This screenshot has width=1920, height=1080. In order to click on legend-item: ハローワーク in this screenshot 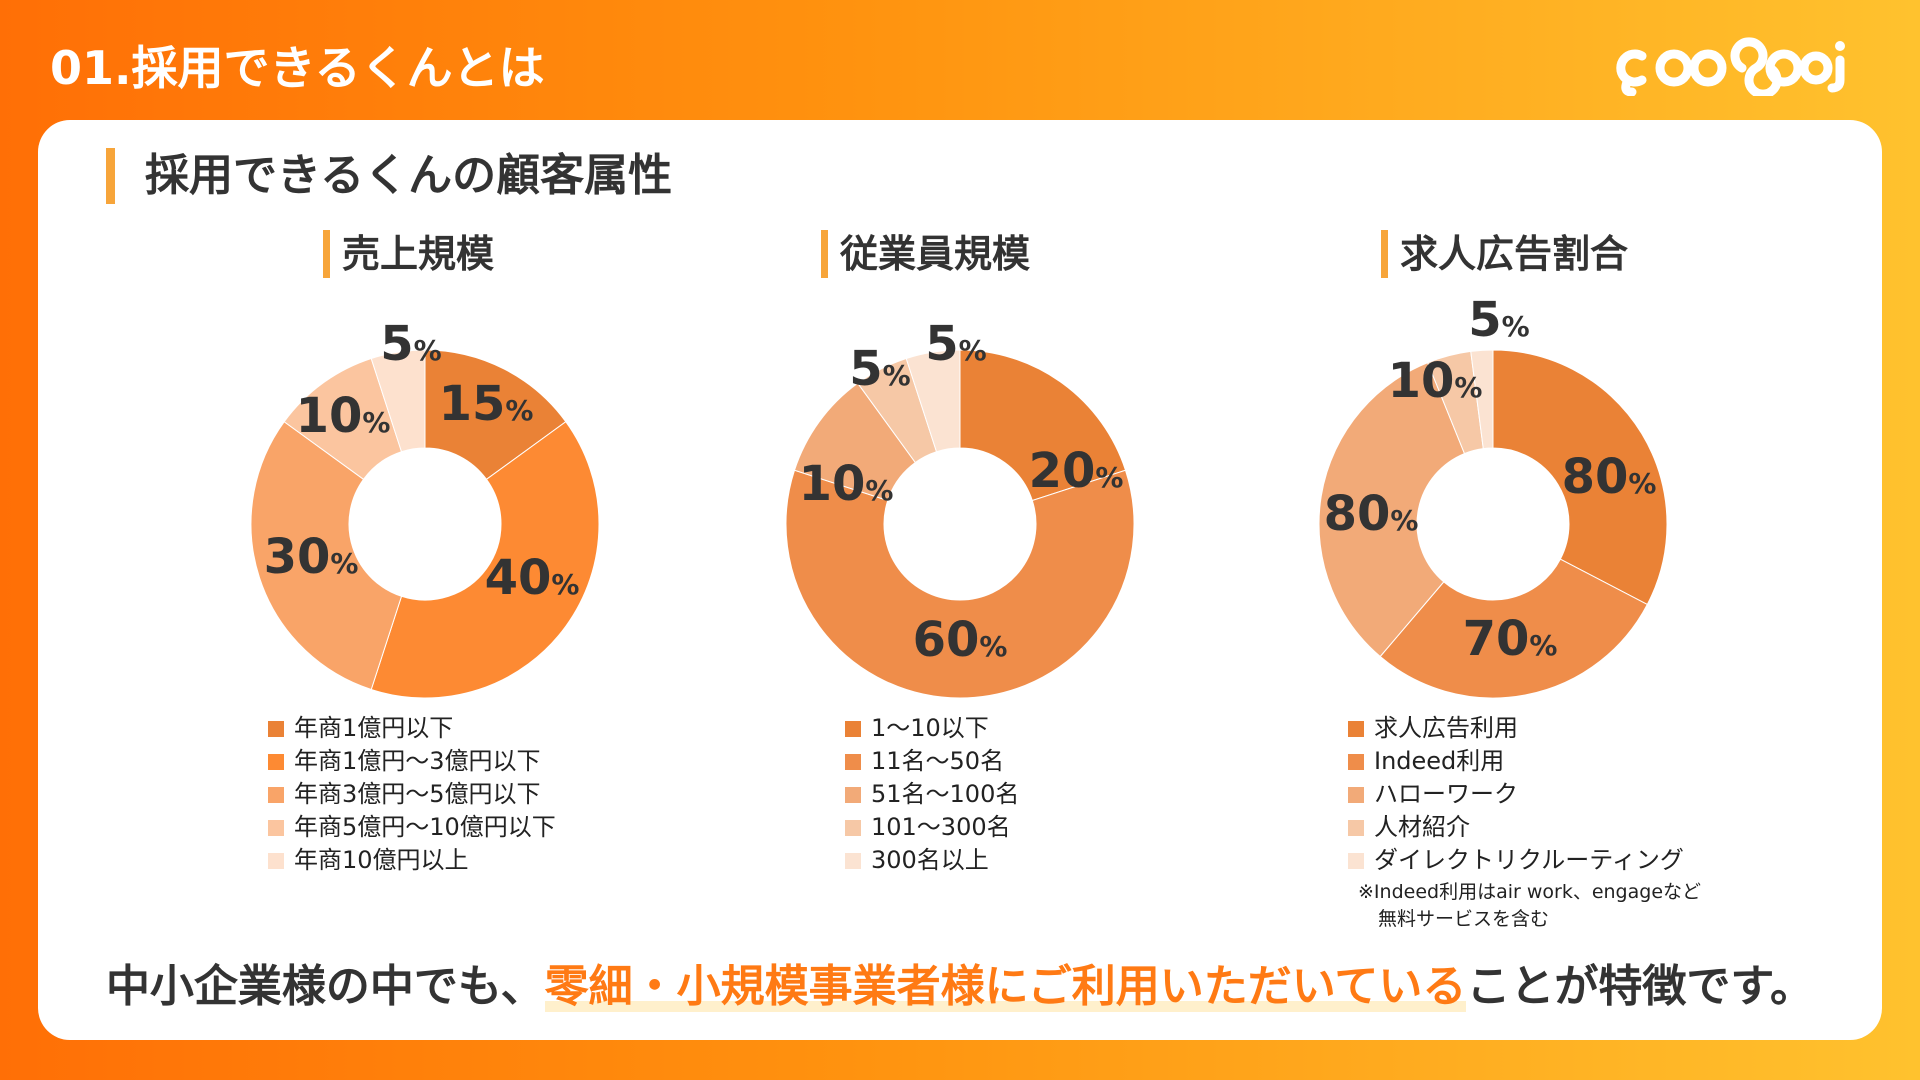, I will do `click(1524, 794)`.